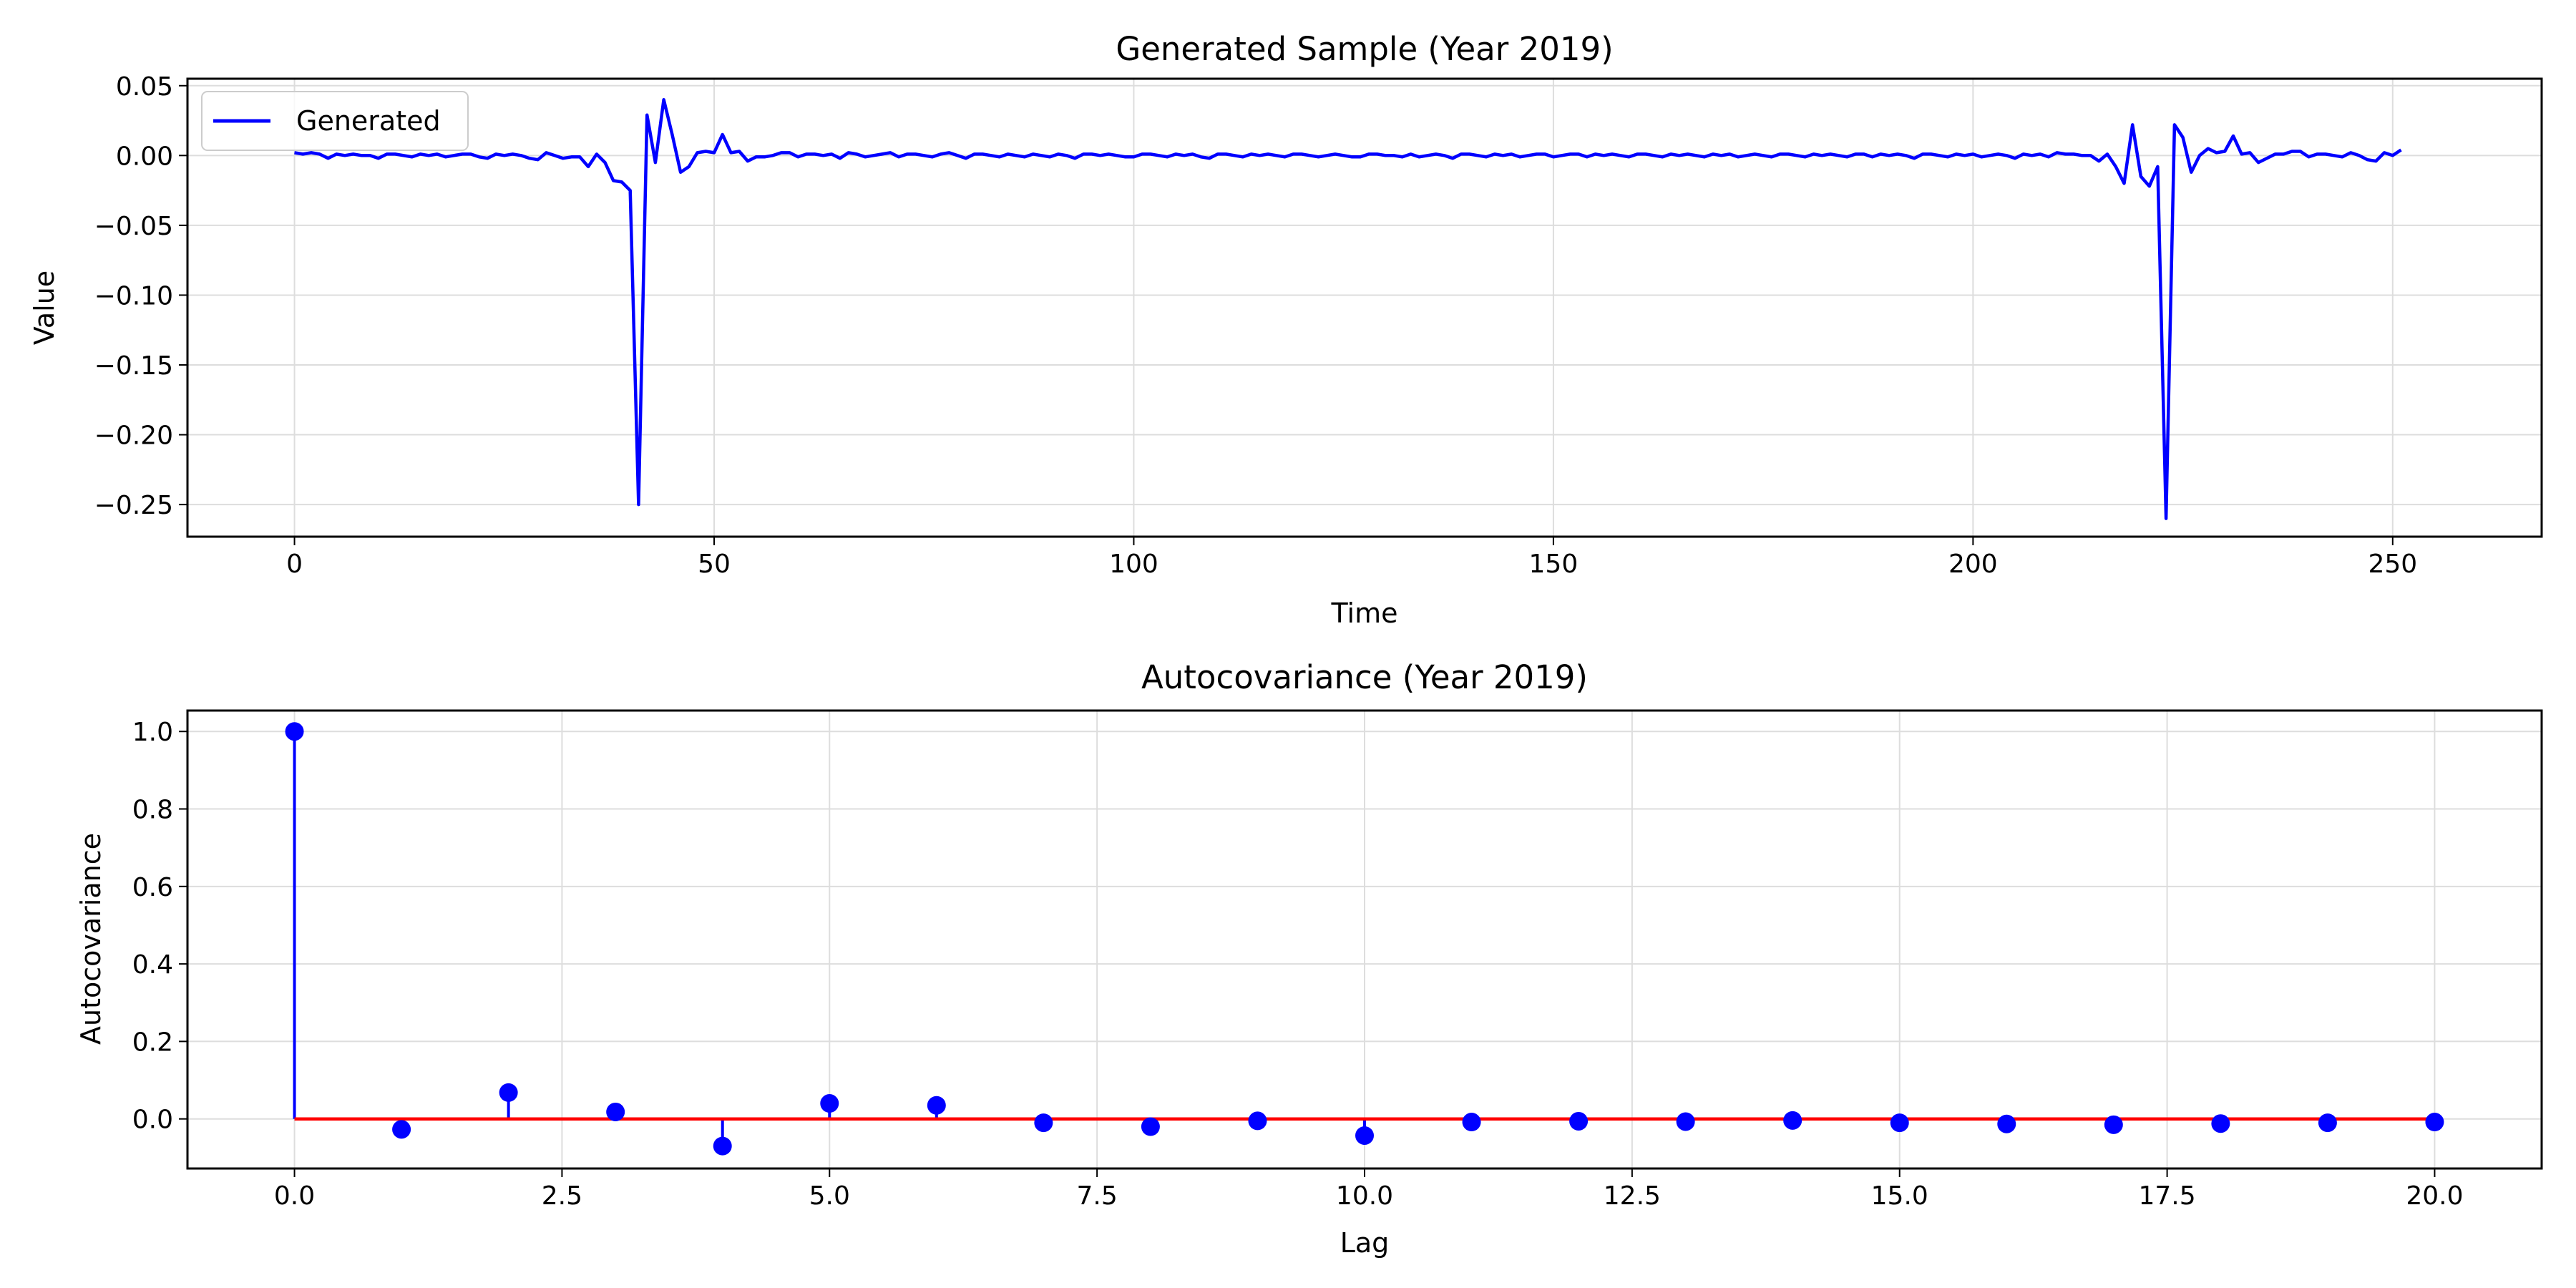  I want to click on x-tick-label: 5.0, so click(829, 1196).